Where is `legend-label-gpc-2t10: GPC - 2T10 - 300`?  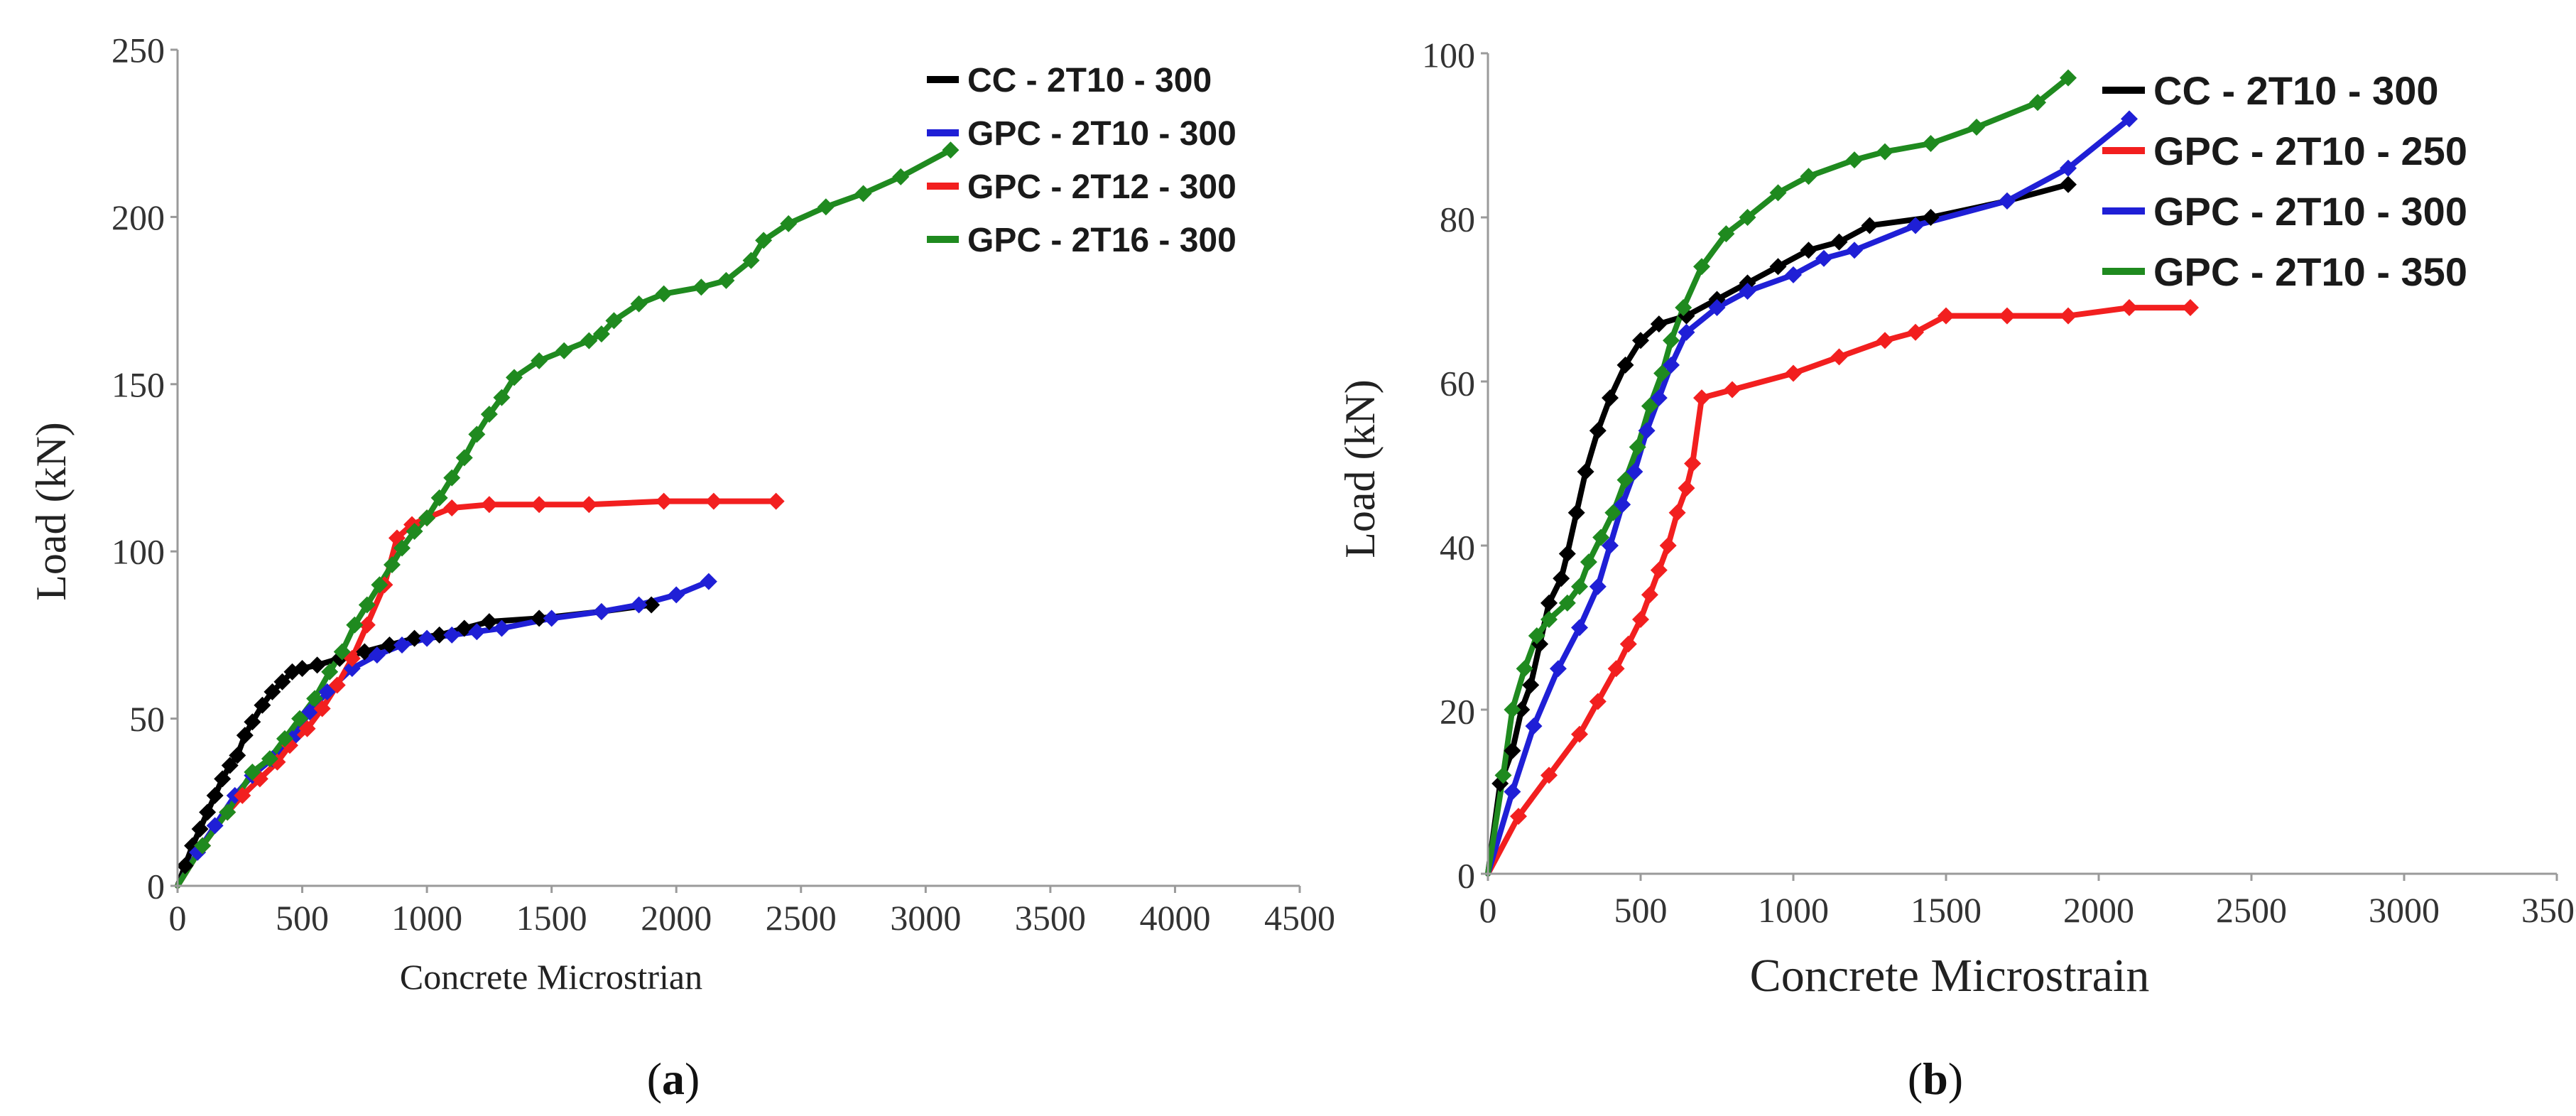
legend-label-gpc-2t10: GPC - 2T10 - 300 is located at coordinates (1102, 134).